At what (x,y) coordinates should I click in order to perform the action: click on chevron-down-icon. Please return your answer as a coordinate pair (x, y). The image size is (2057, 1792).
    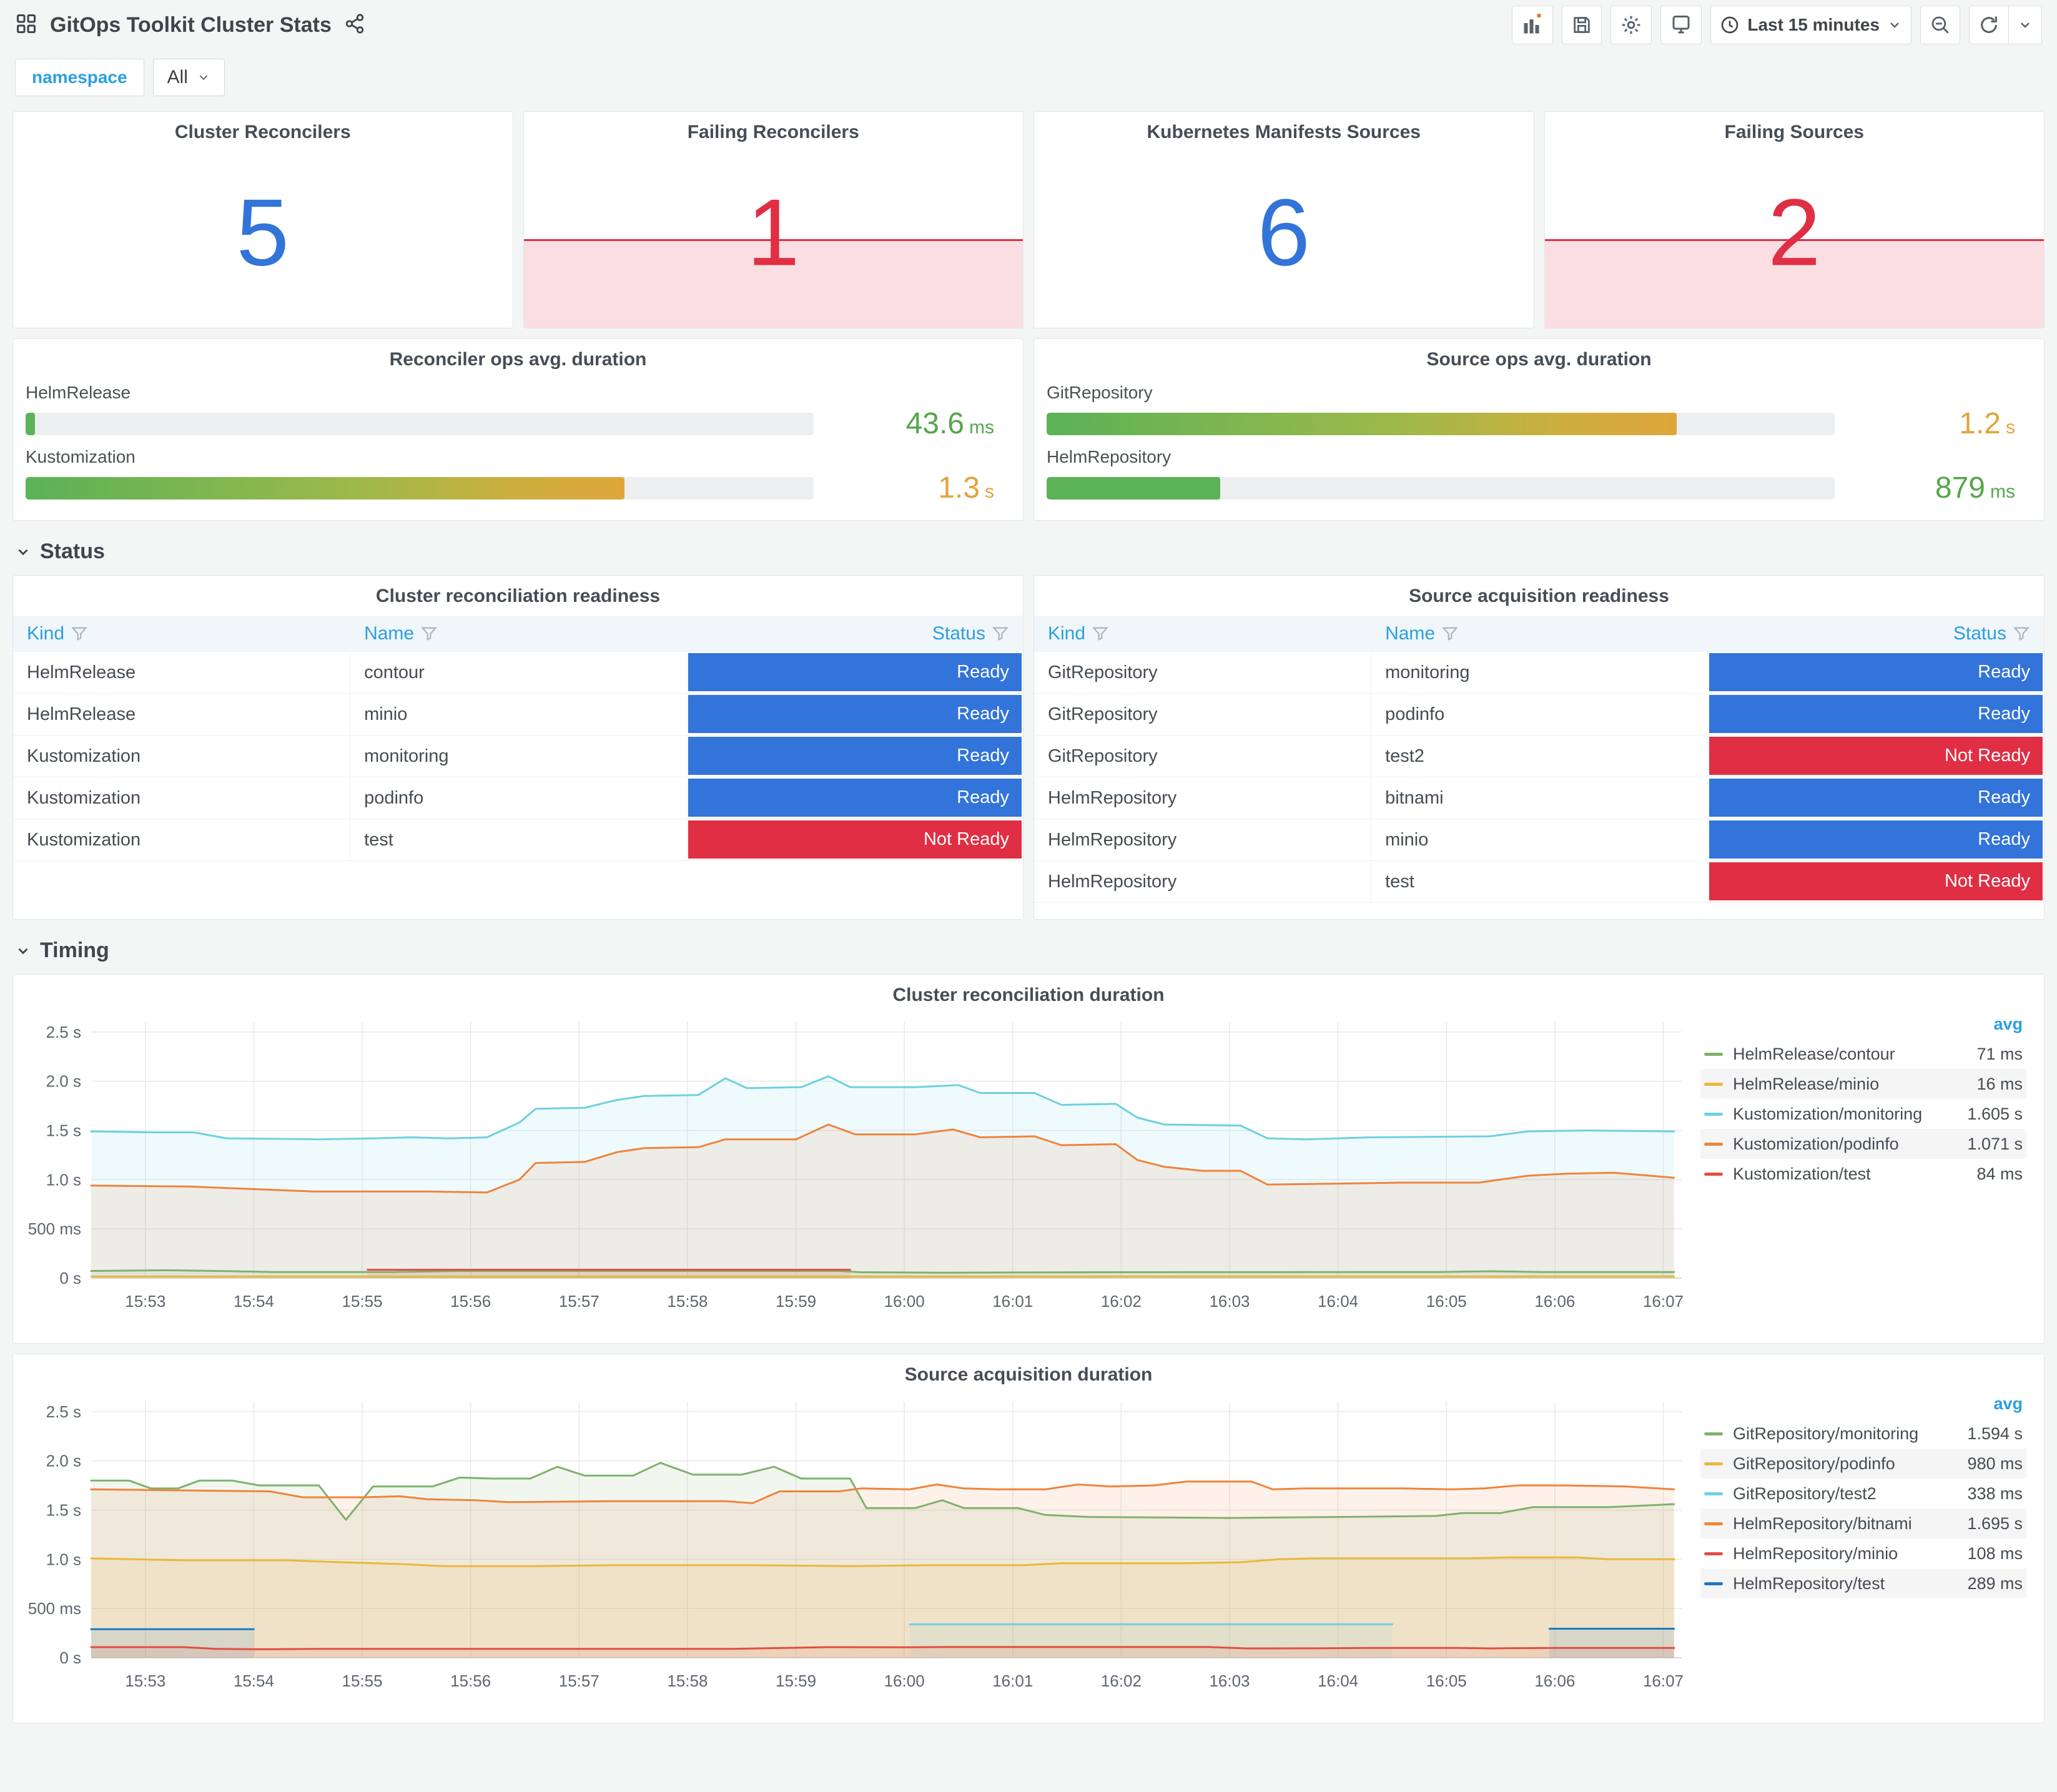
    Looking at the image, I should click on (23, 552).